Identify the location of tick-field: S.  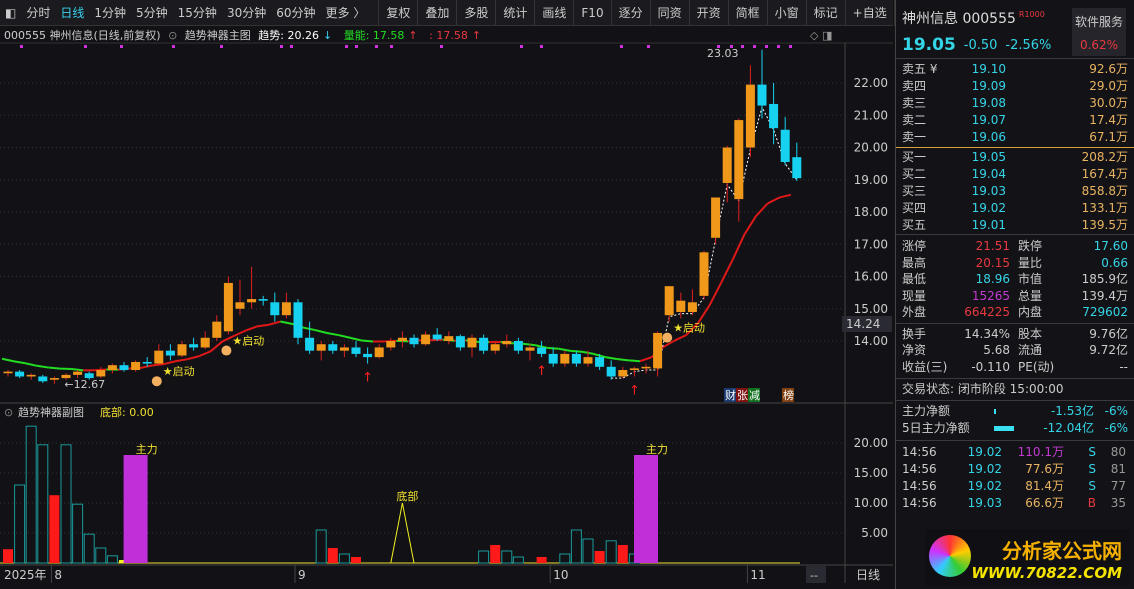
(1092, 486).